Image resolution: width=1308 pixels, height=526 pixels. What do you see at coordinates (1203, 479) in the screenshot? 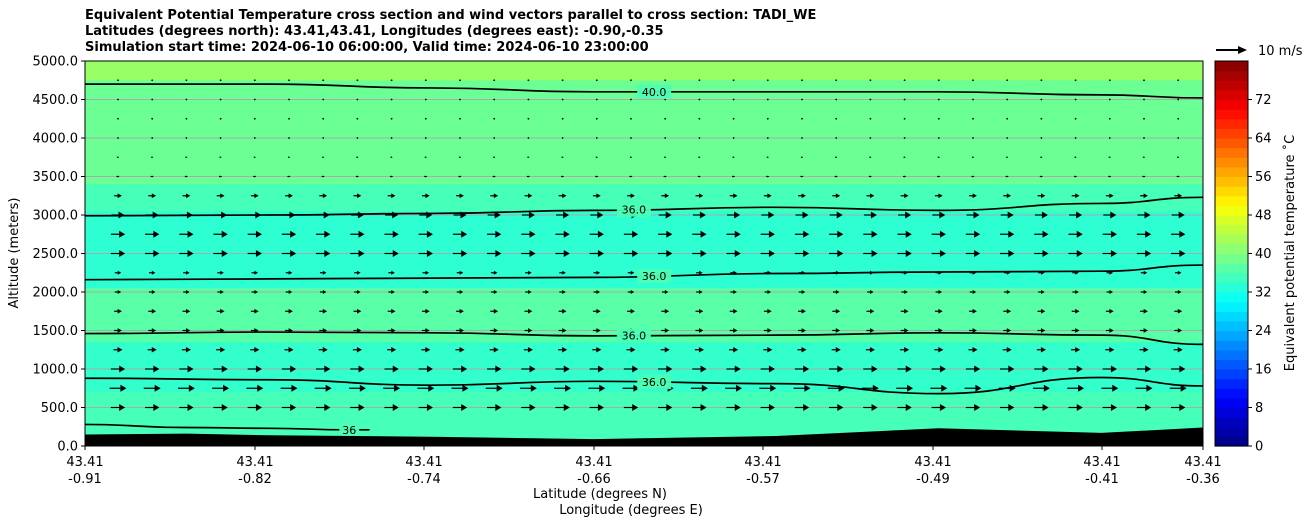
I see `x-tick-lon-7: -0.36` at bounding box center [1203, 479].